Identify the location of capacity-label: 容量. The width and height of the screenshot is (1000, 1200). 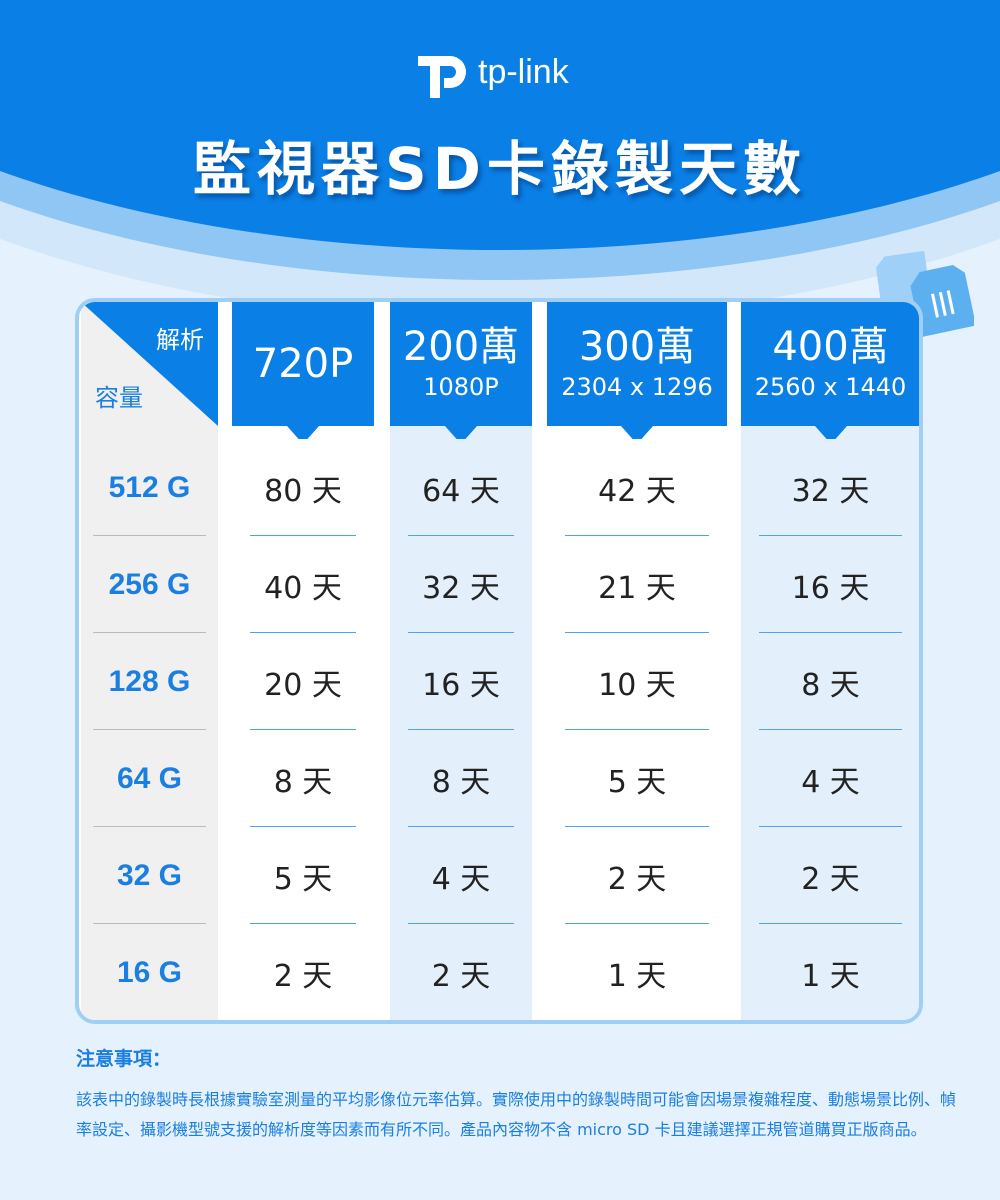
(119, 398).